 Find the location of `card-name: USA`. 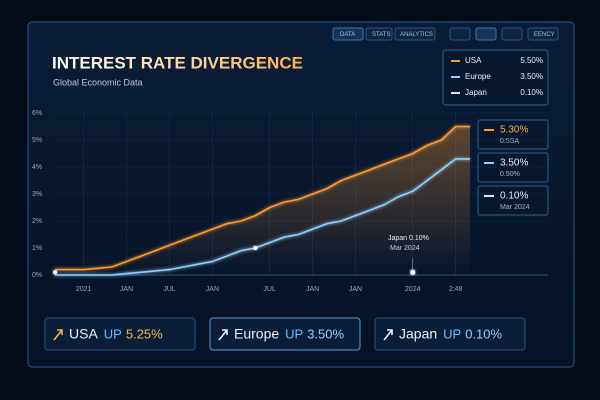

card-name: USA is located at coordinates (83, 334).